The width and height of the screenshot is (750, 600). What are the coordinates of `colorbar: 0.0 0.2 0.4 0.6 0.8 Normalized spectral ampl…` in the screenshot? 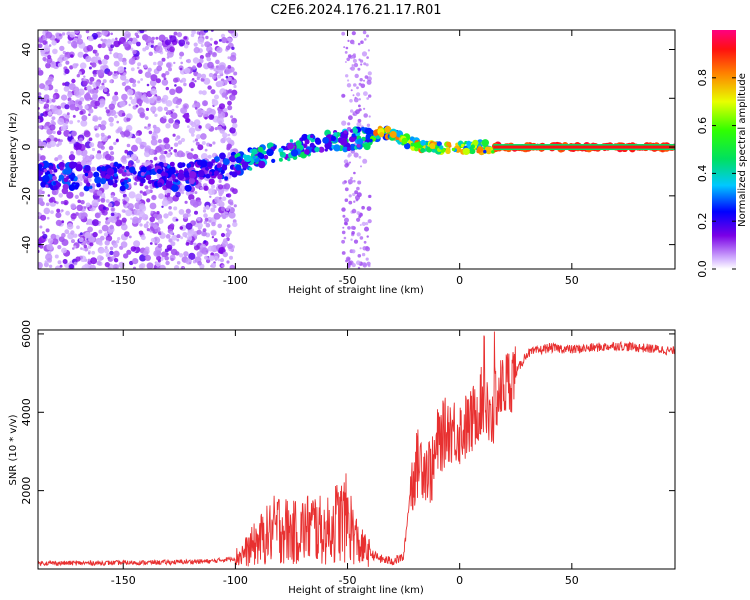 It's located at (722, 154).